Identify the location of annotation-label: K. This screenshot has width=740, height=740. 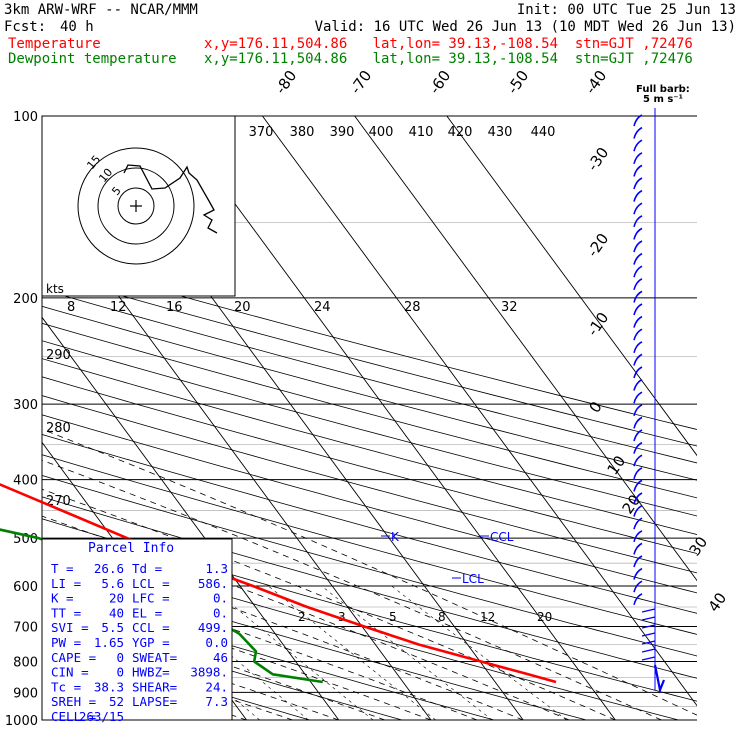
(395, 537).